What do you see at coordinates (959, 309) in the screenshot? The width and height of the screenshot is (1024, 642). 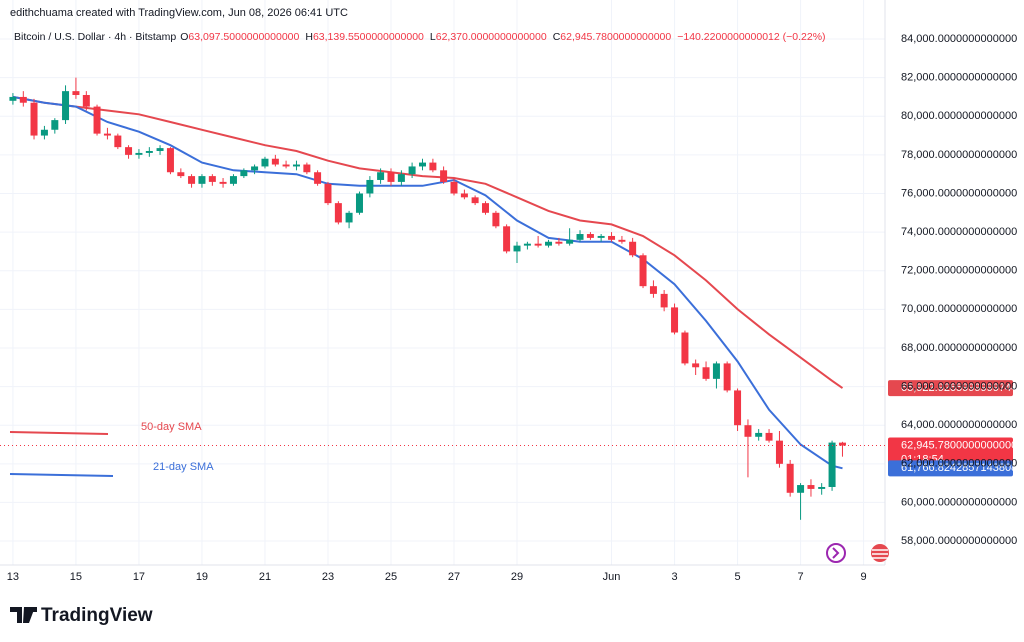 I see `y-tick-label: 70,000.0000000000000` at bounding box center [959, 309].